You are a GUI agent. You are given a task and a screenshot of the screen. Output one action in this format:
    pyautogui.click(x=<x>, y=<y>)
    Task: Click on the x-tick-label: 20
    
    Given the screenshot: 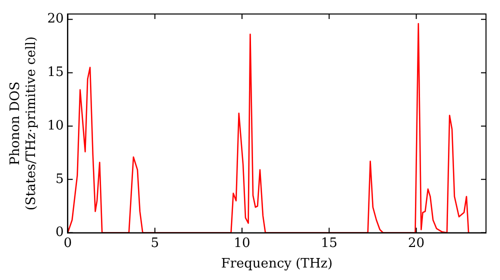 What is the action you would take?
    pyautogui.click(x=416, y=243)
    